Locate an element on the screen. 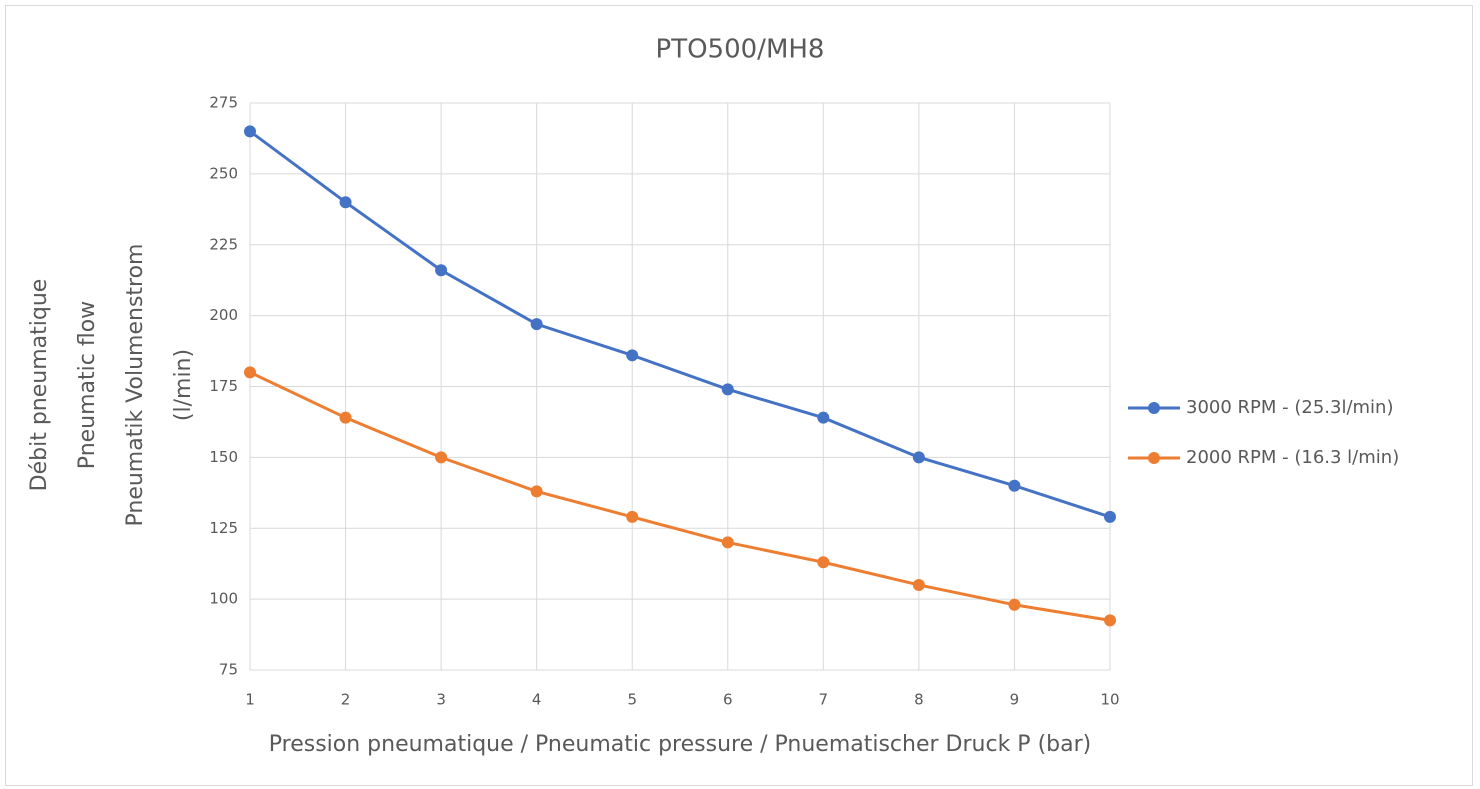 The width and height of the screenshot is (1480, 789). y-tick-label: 75 is located at coordinates (228, 670).